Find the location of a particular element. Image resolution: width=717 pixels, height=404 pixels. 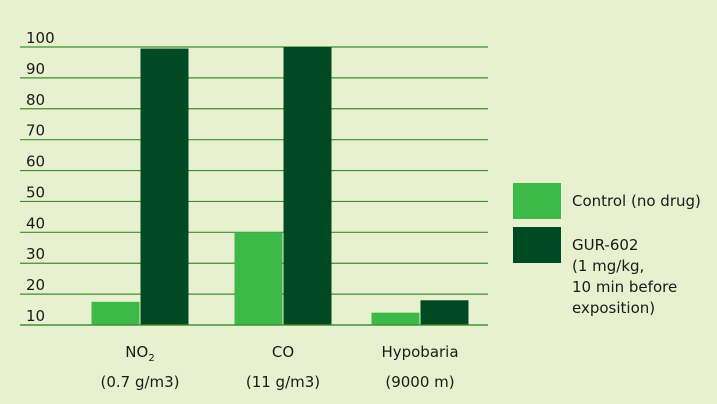

legend-swatch-treated is located at coordinates (537, 245).